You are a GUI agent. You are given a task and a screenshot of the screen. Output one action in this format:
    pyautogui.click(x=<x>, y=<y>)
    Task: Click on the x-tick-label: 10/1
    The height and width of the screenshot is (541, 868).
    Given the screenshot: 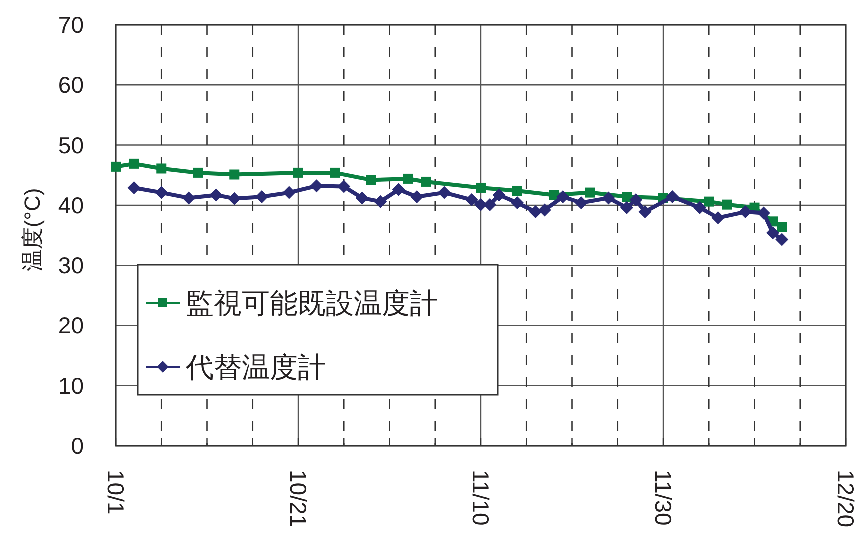 What is the action you would take?
    pyautogui.click(x=116, y=492)
    